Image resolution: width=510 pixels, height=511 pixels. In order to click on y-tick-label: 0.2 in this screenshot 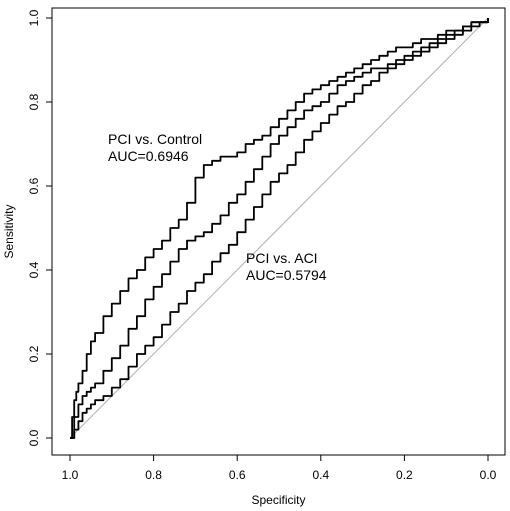, I will do `click(34, 353)`.